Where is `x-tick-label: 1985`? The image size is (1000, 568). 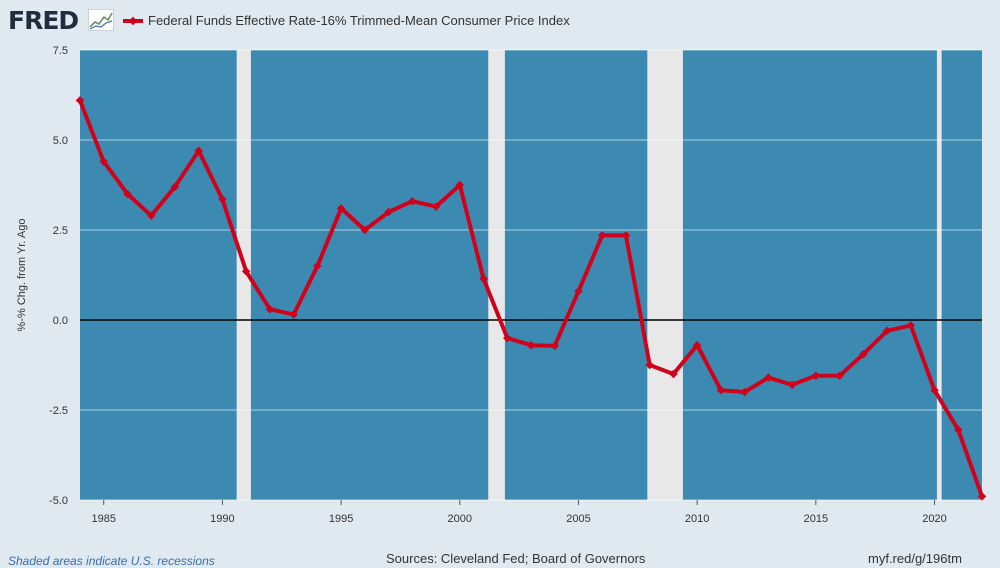
x-tick-label: 1985 is located at coordinates (103, 519).